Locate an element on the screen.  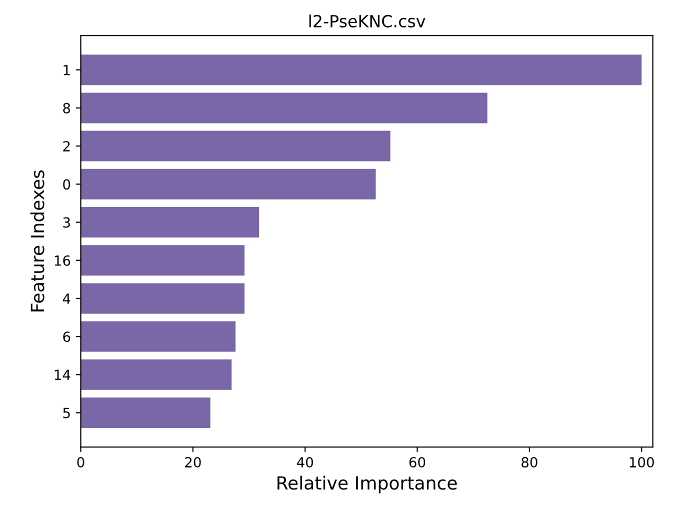
y-tick-label: 0 is located at coordinates (66, 184).